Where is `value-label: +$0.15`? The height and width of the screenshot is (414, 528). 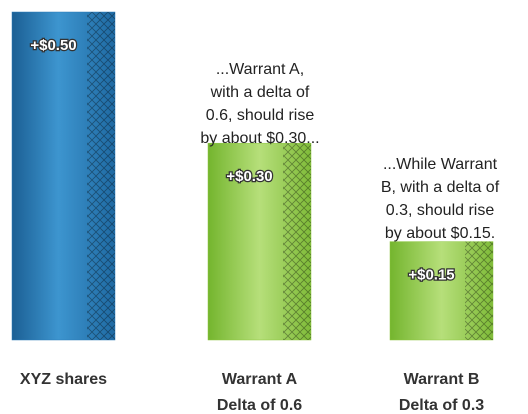
value-label: +$0.15 is located at coordinates (431, 275).